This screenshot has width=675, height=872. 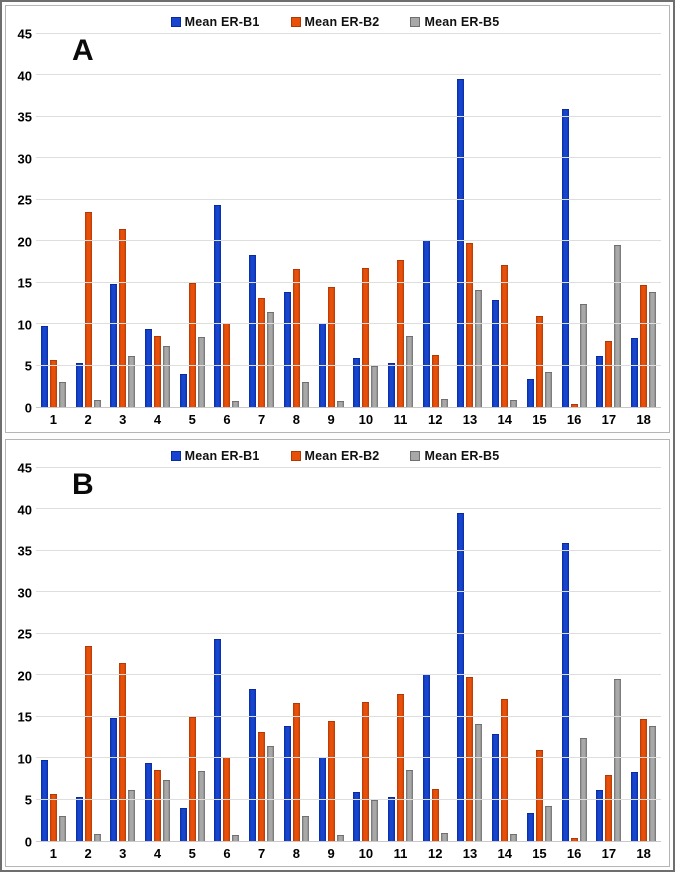 What do you see at coordinates (157, 853) in the screenshot?
I see `x-tick-label: 4` at bounding box center [157, 853].